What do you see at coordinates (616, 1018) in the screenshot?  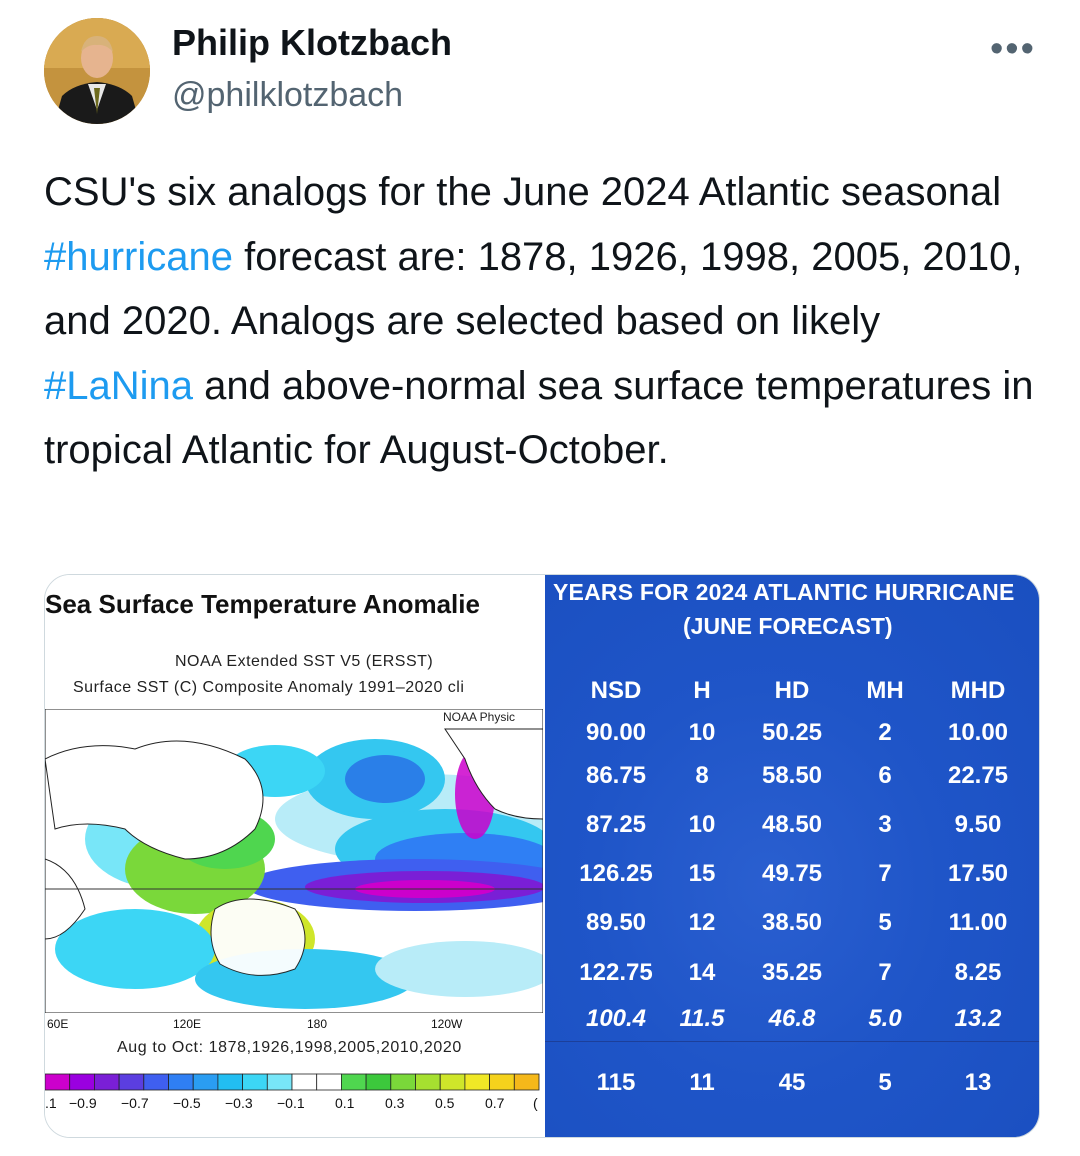 I see `table-average-cell: 100.4` at bounding box center [616, 1018].